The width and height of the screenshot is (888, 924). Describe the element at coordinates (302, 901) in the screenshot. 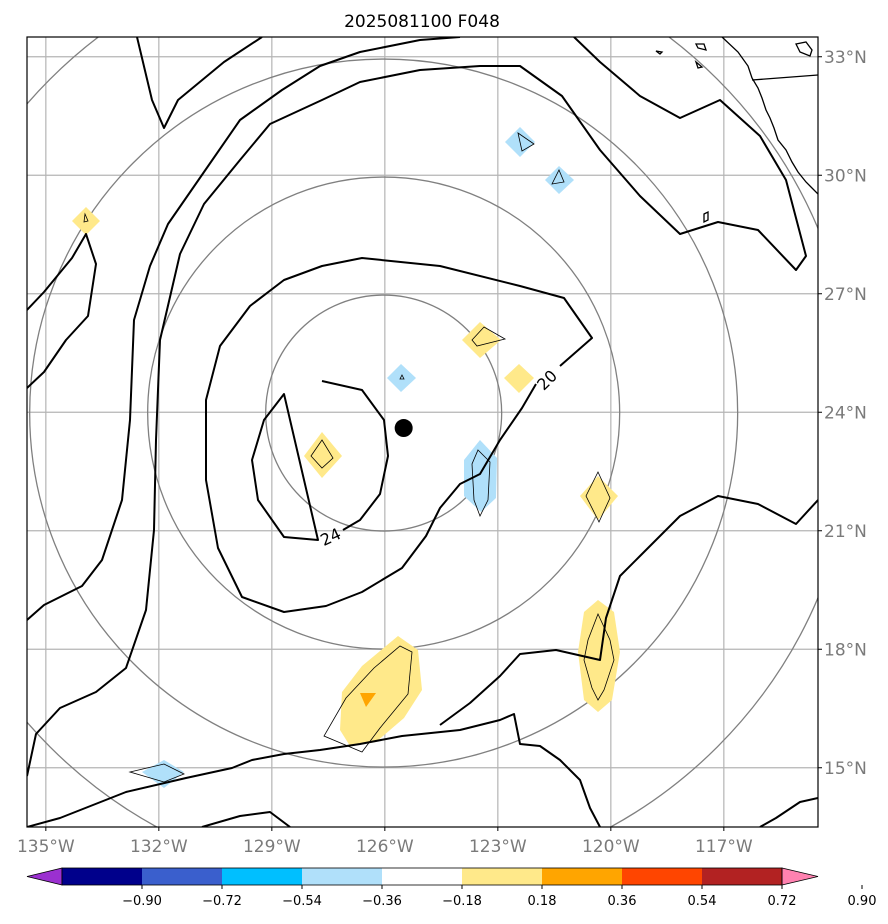

I see `colorbar-tick-label: −0.54` at that location.